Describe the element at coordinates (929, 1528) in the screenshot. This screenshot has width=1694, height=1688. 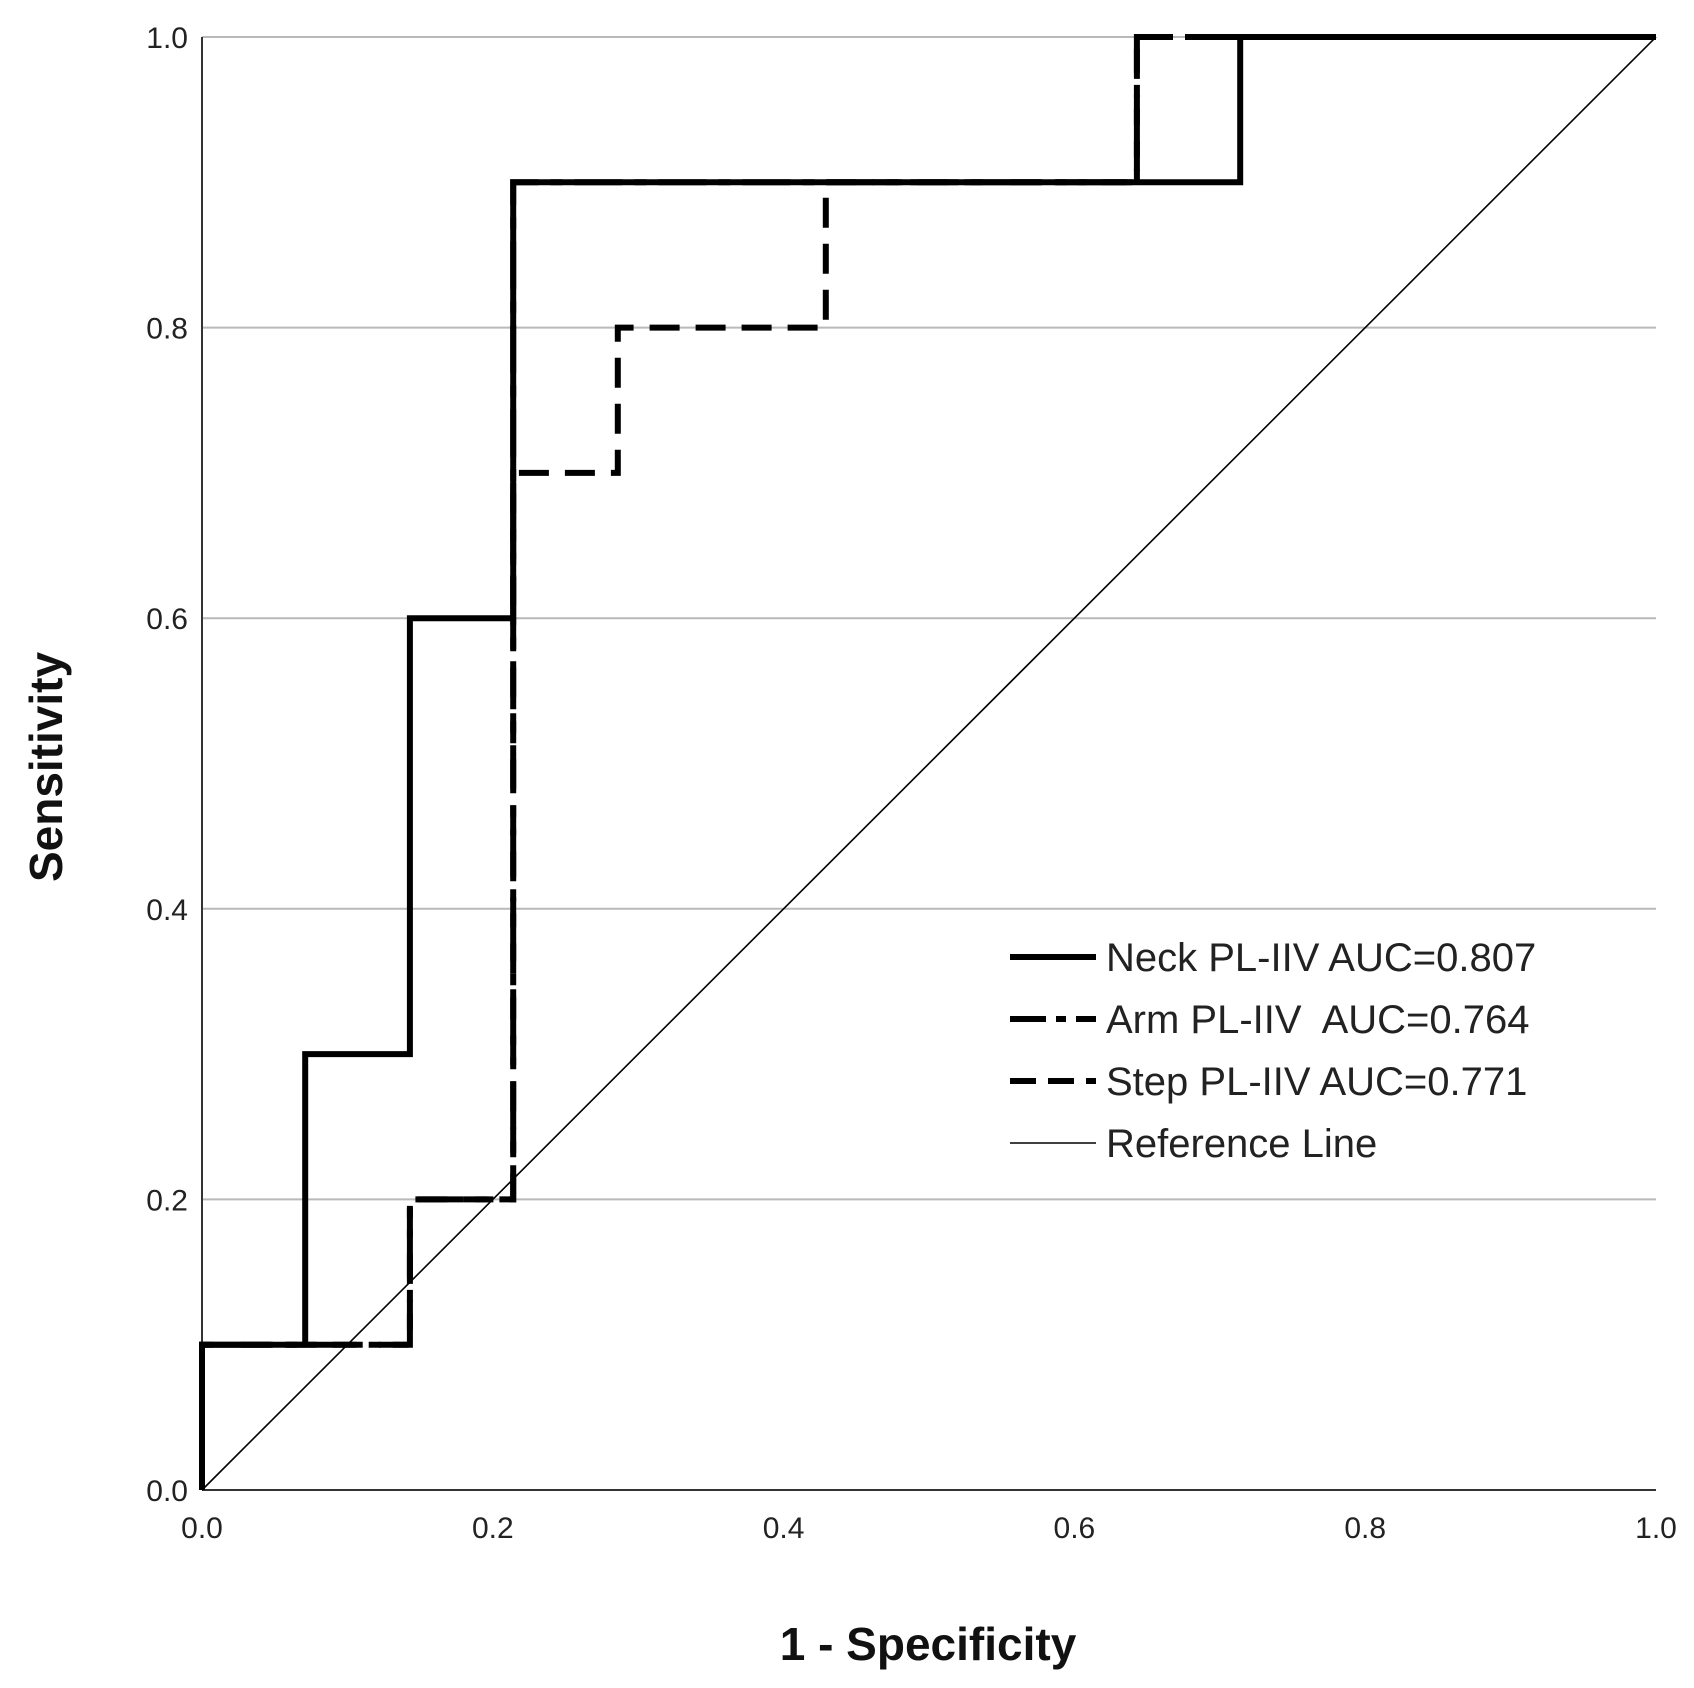
I see `x-tick-labels: 0.0 0.2 0.4 0.6 0.8 1.0` at that location.